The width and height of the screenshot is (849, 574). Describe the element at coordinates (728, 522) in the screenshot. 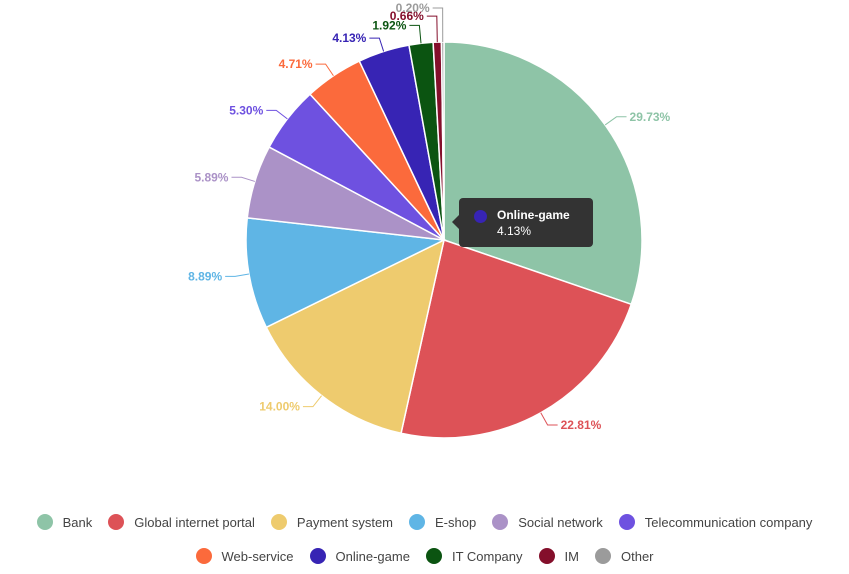

I see `legend-label: Telecommunication company` at that location.